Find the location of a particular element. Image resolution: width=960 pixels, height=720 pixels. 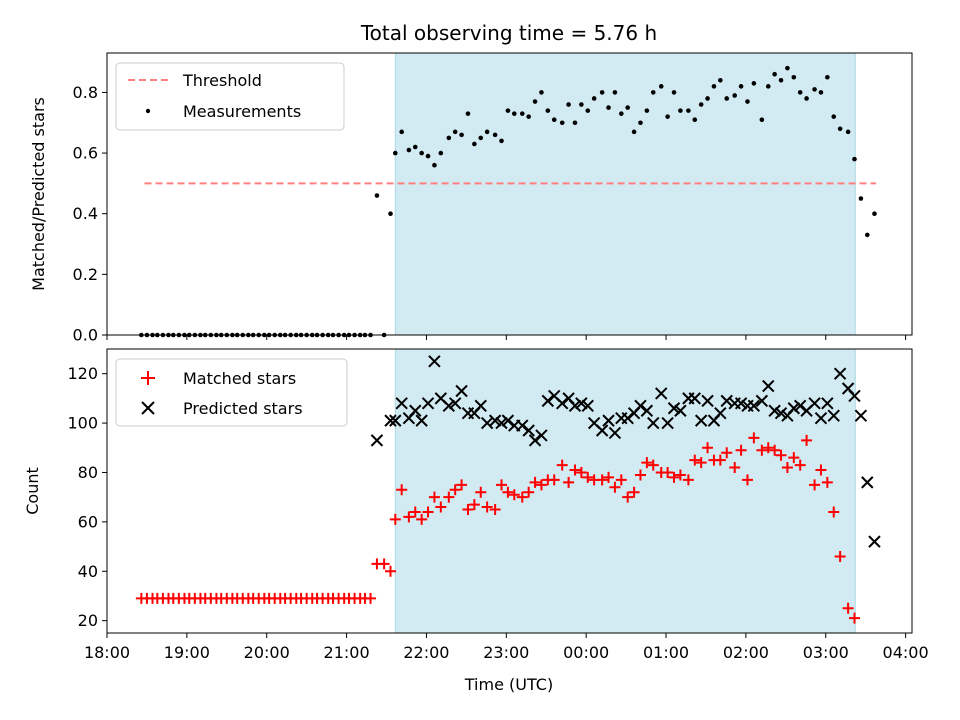

x-axis-label: Time (UTC) is located at coordinates (508, 684).